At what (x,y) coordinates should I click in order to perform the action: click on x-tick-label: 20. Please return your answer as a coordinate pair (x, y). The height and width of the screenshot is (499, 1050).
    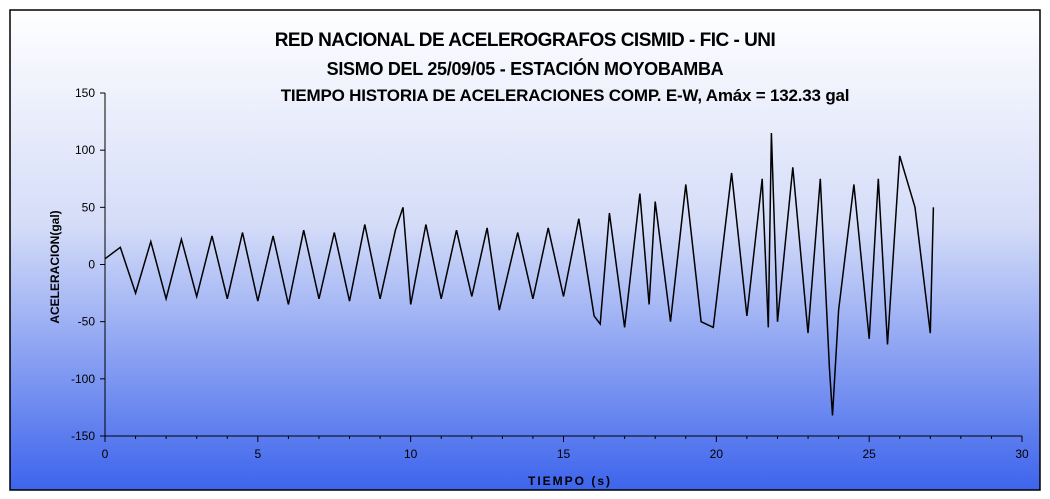
    Looking at the image, I should click on (717, 454).